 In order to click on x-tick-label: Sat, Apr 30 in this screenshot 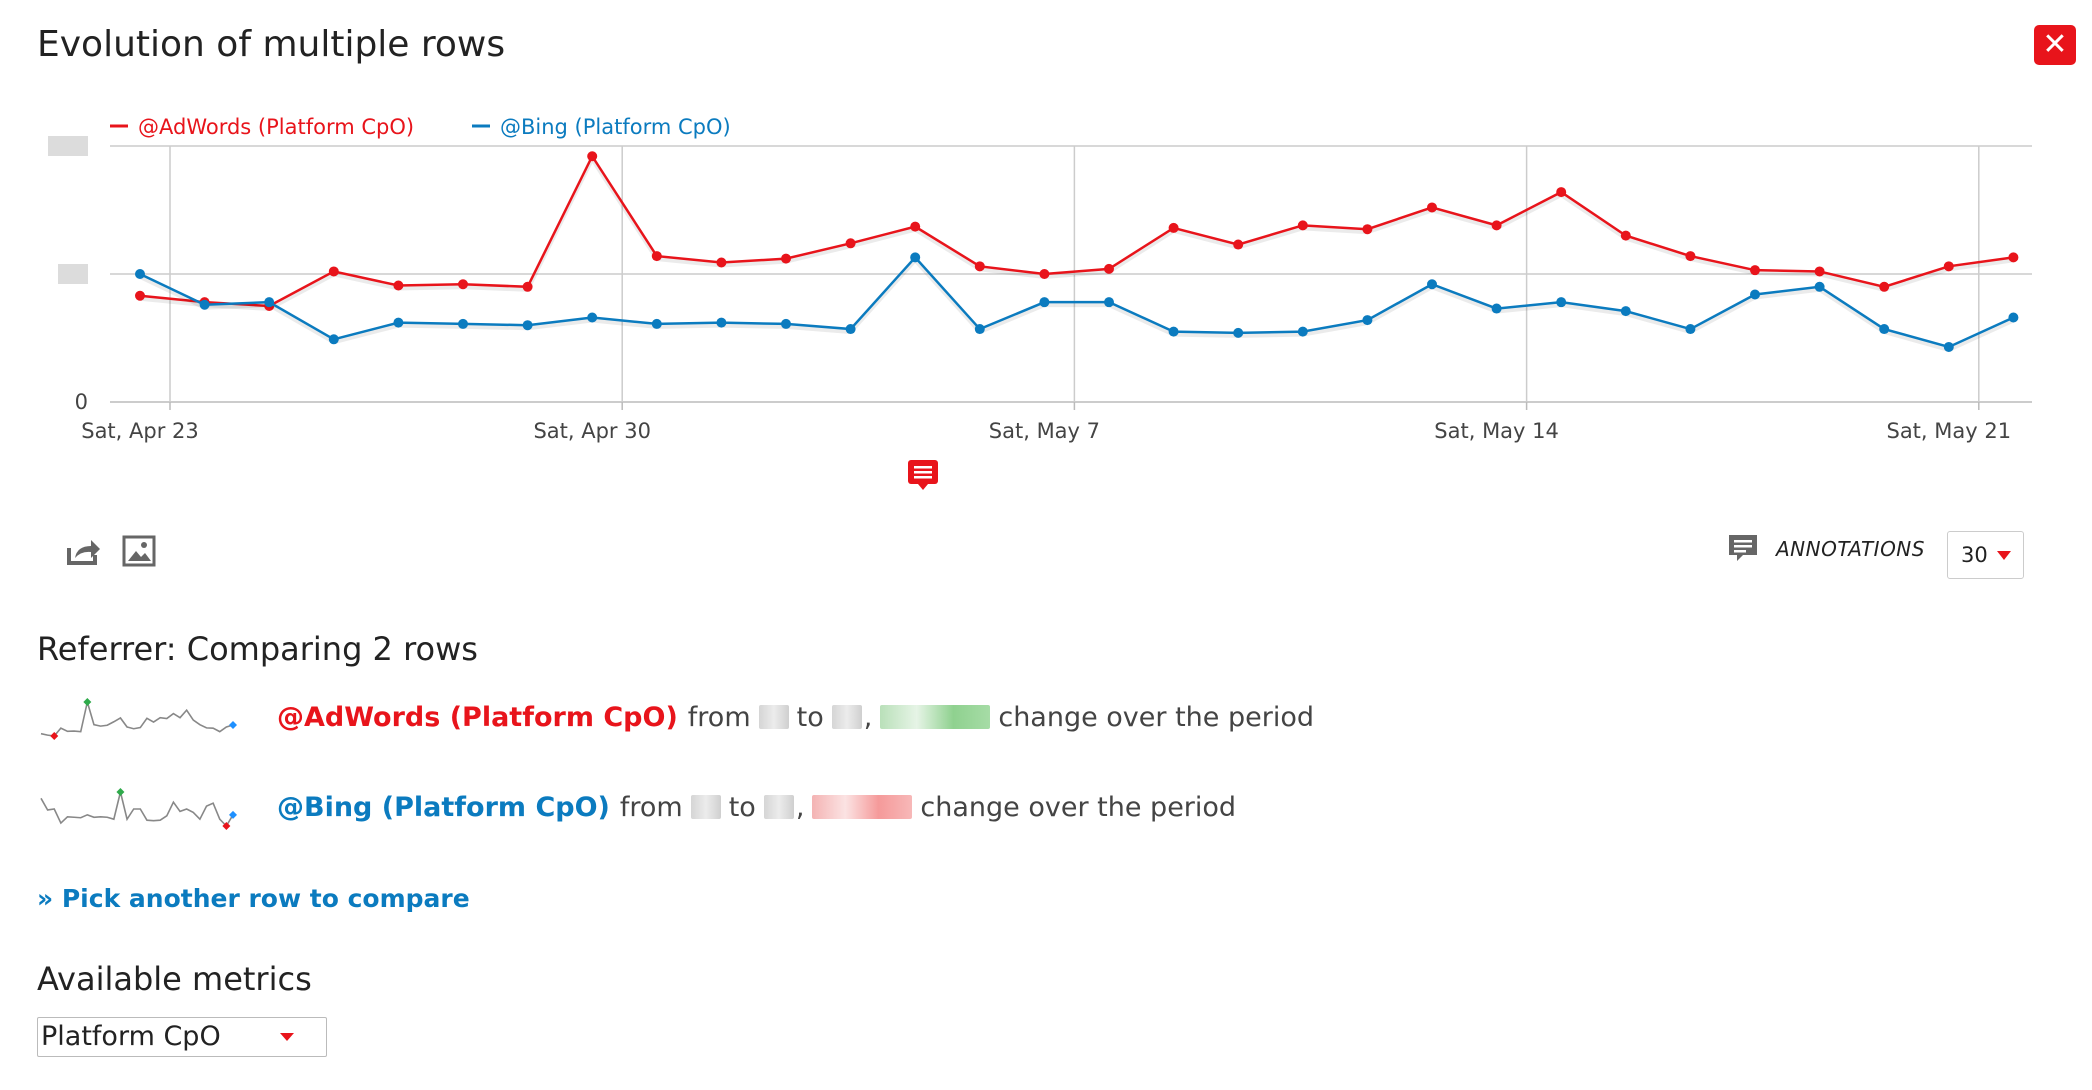, I will do `click(592, 431)`.